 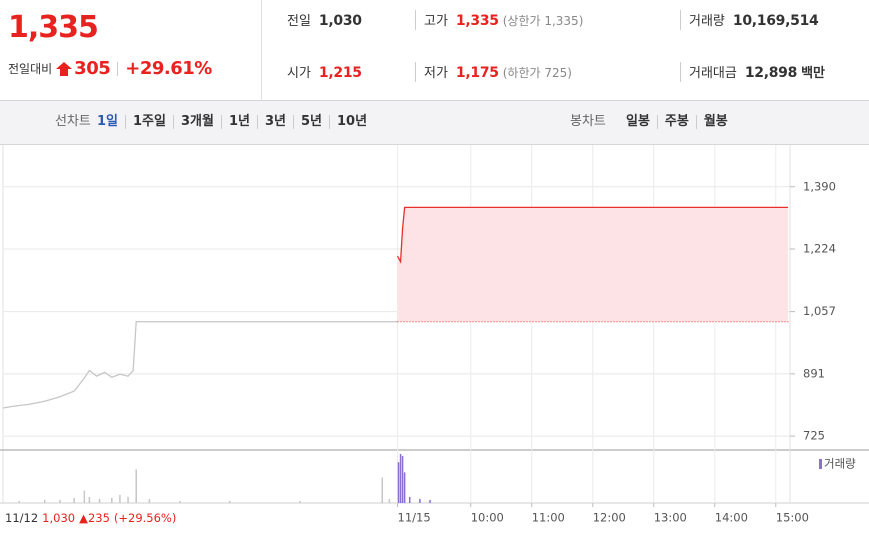 What do you see at coordinates (168, 68) in the screenshot?
I see `change-rate: +29.61%` at bounding box center [168, 68].